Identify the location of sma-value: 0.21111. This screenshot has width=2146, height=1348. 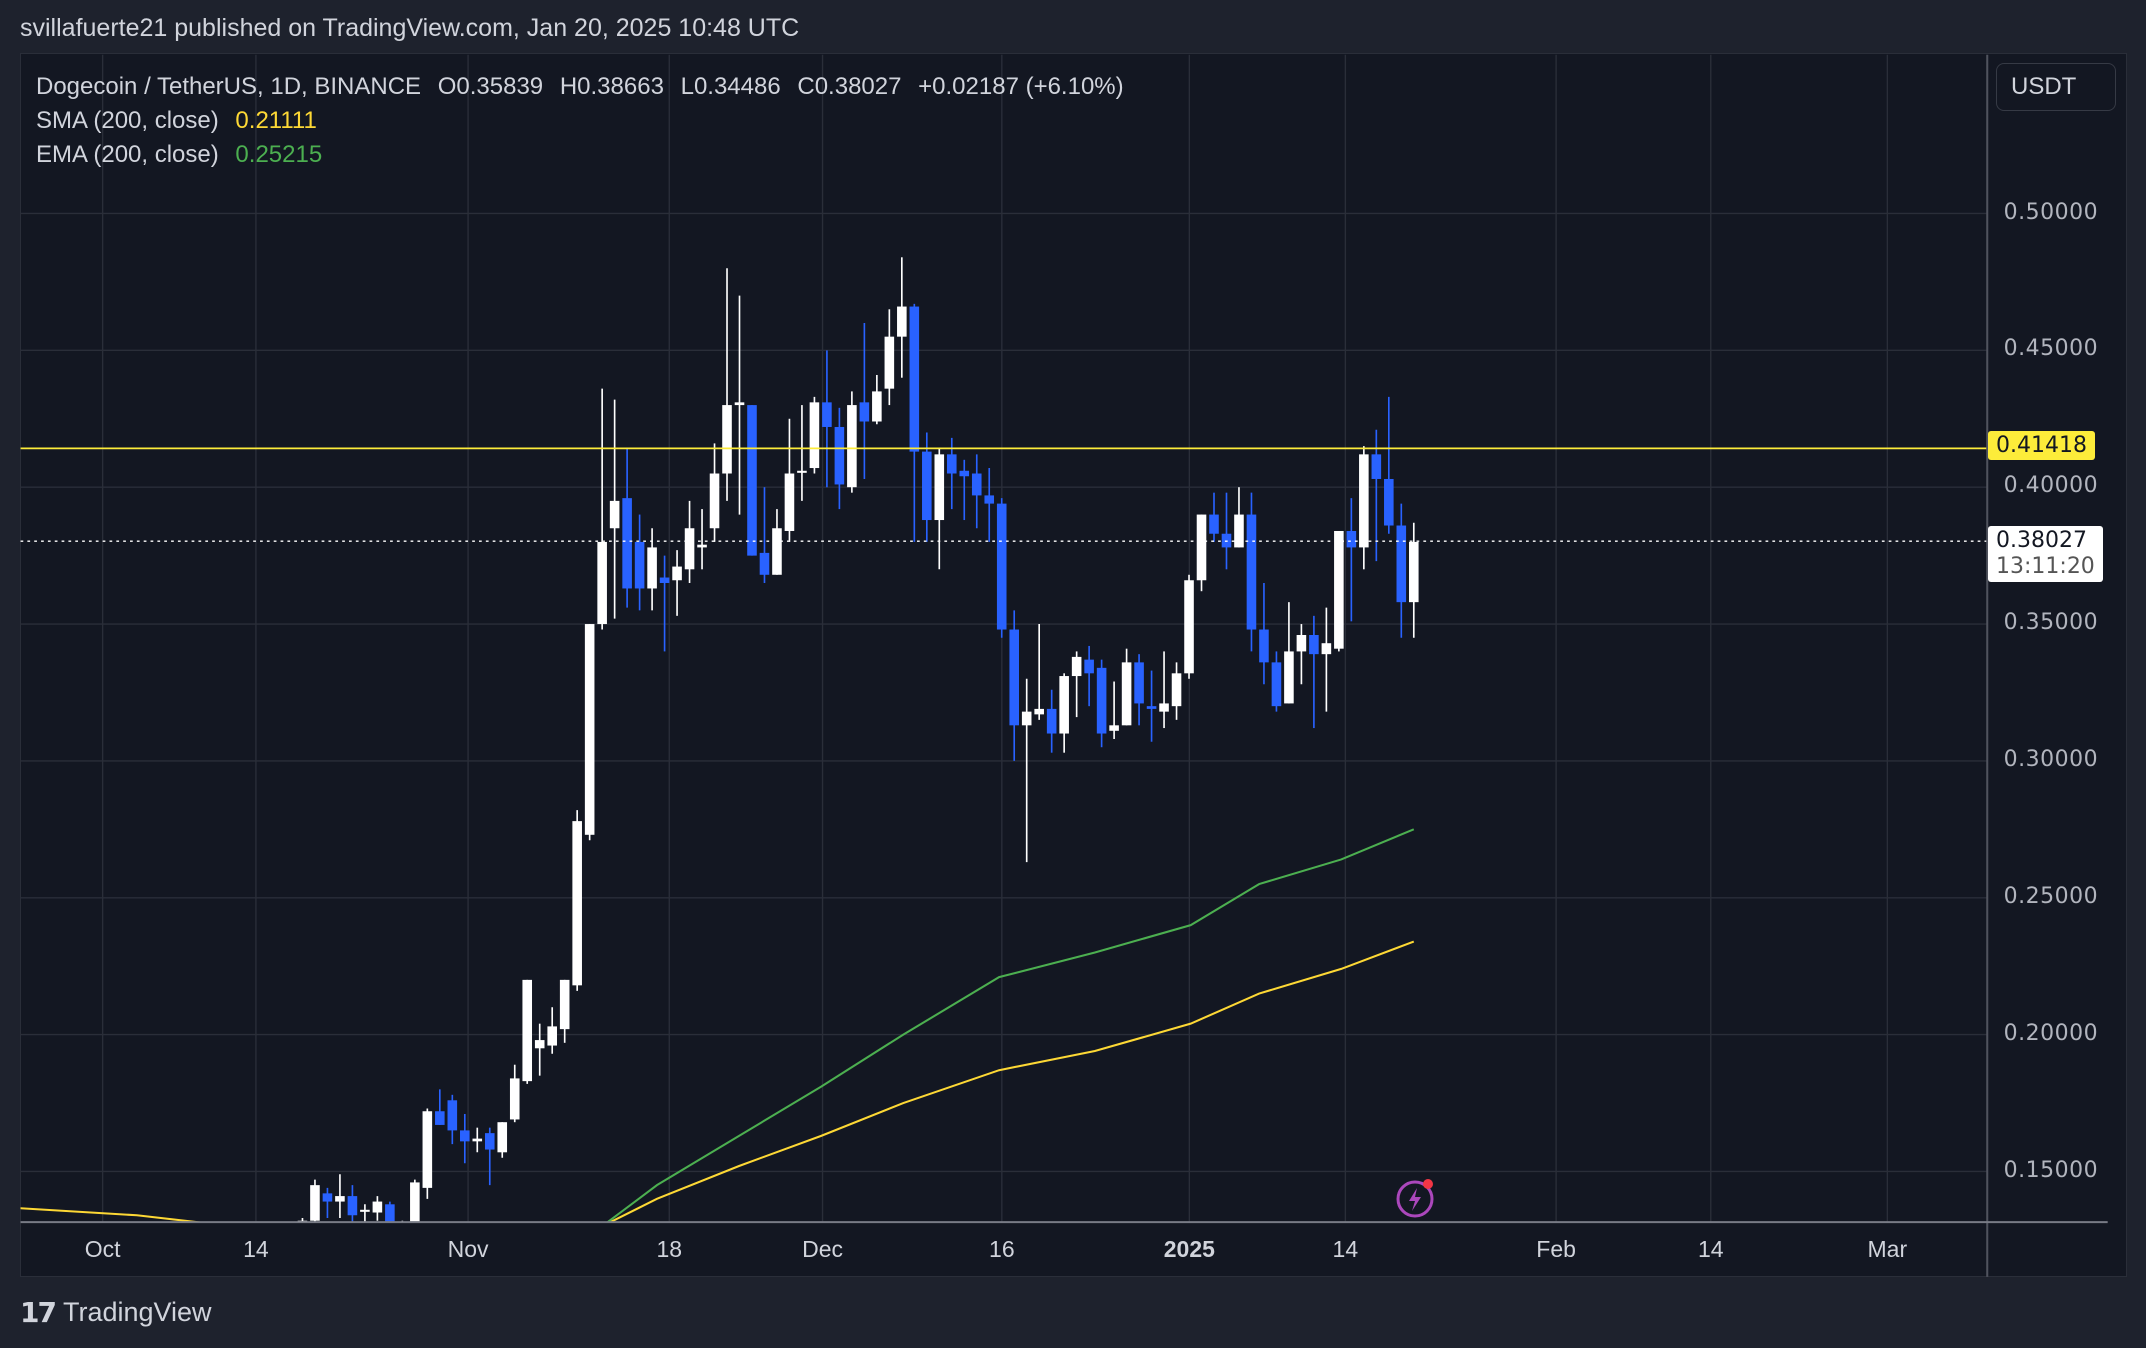
(276, 120).